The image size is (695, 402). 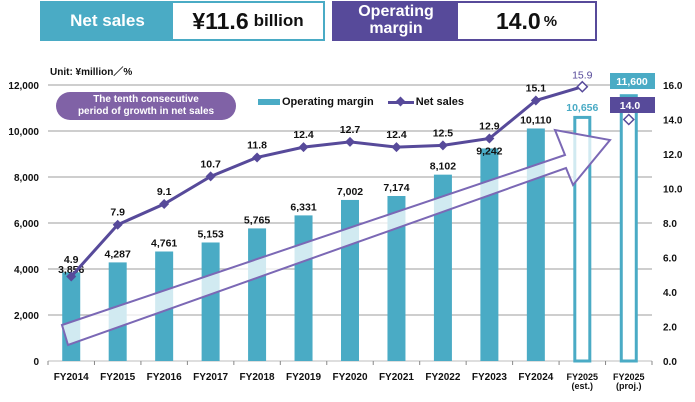 I want to click on left-axis-tick: 12,000, so click(x=23, y=86).